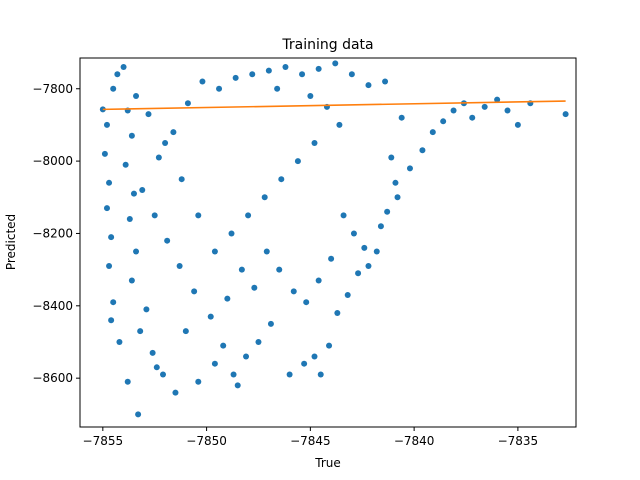 The width and height of the screenshot is (640, 480). What do you see at coordinates (103, 441) in the screenshot?
I see `x-tick-label: −7855` at bounding box center [103, 441].